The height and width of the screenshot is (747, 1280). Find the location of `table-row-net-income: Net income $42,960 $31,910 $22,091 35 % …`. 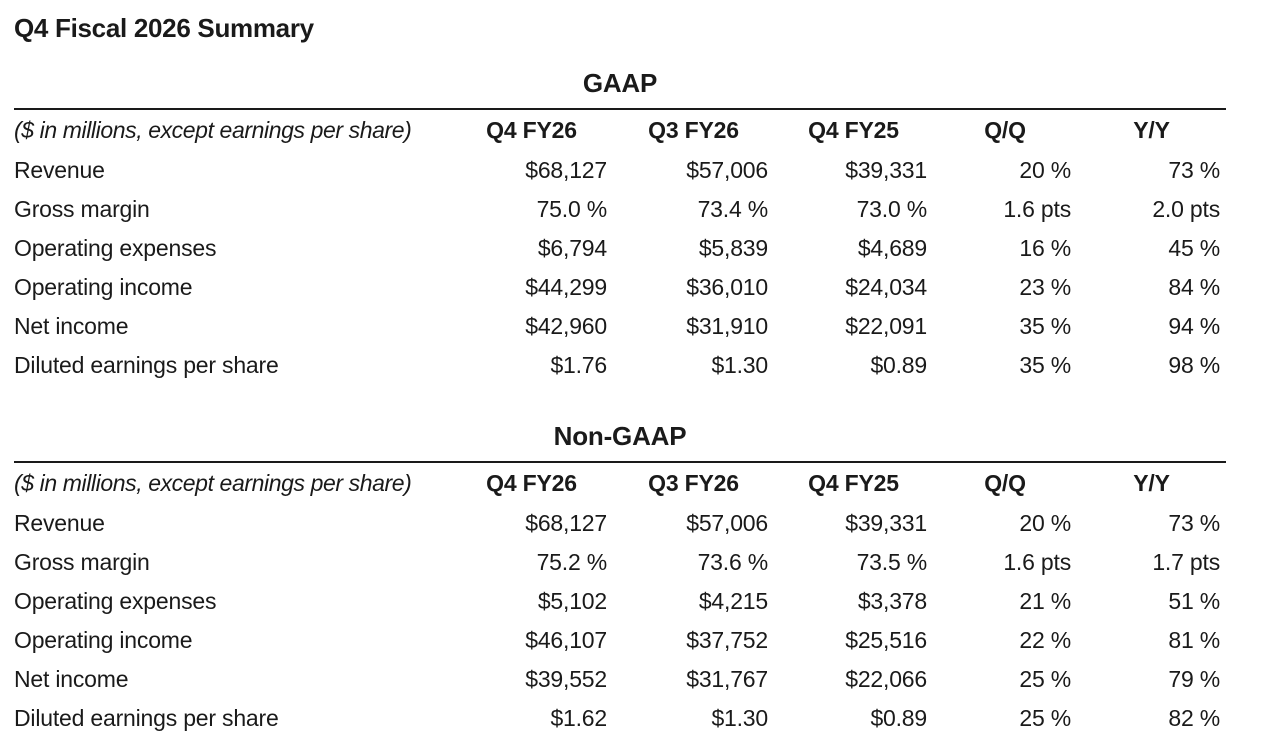

table-row-net-income: Net income $42,960 $31,910 $22,091 35 % … is located at coordinates (620, 326).